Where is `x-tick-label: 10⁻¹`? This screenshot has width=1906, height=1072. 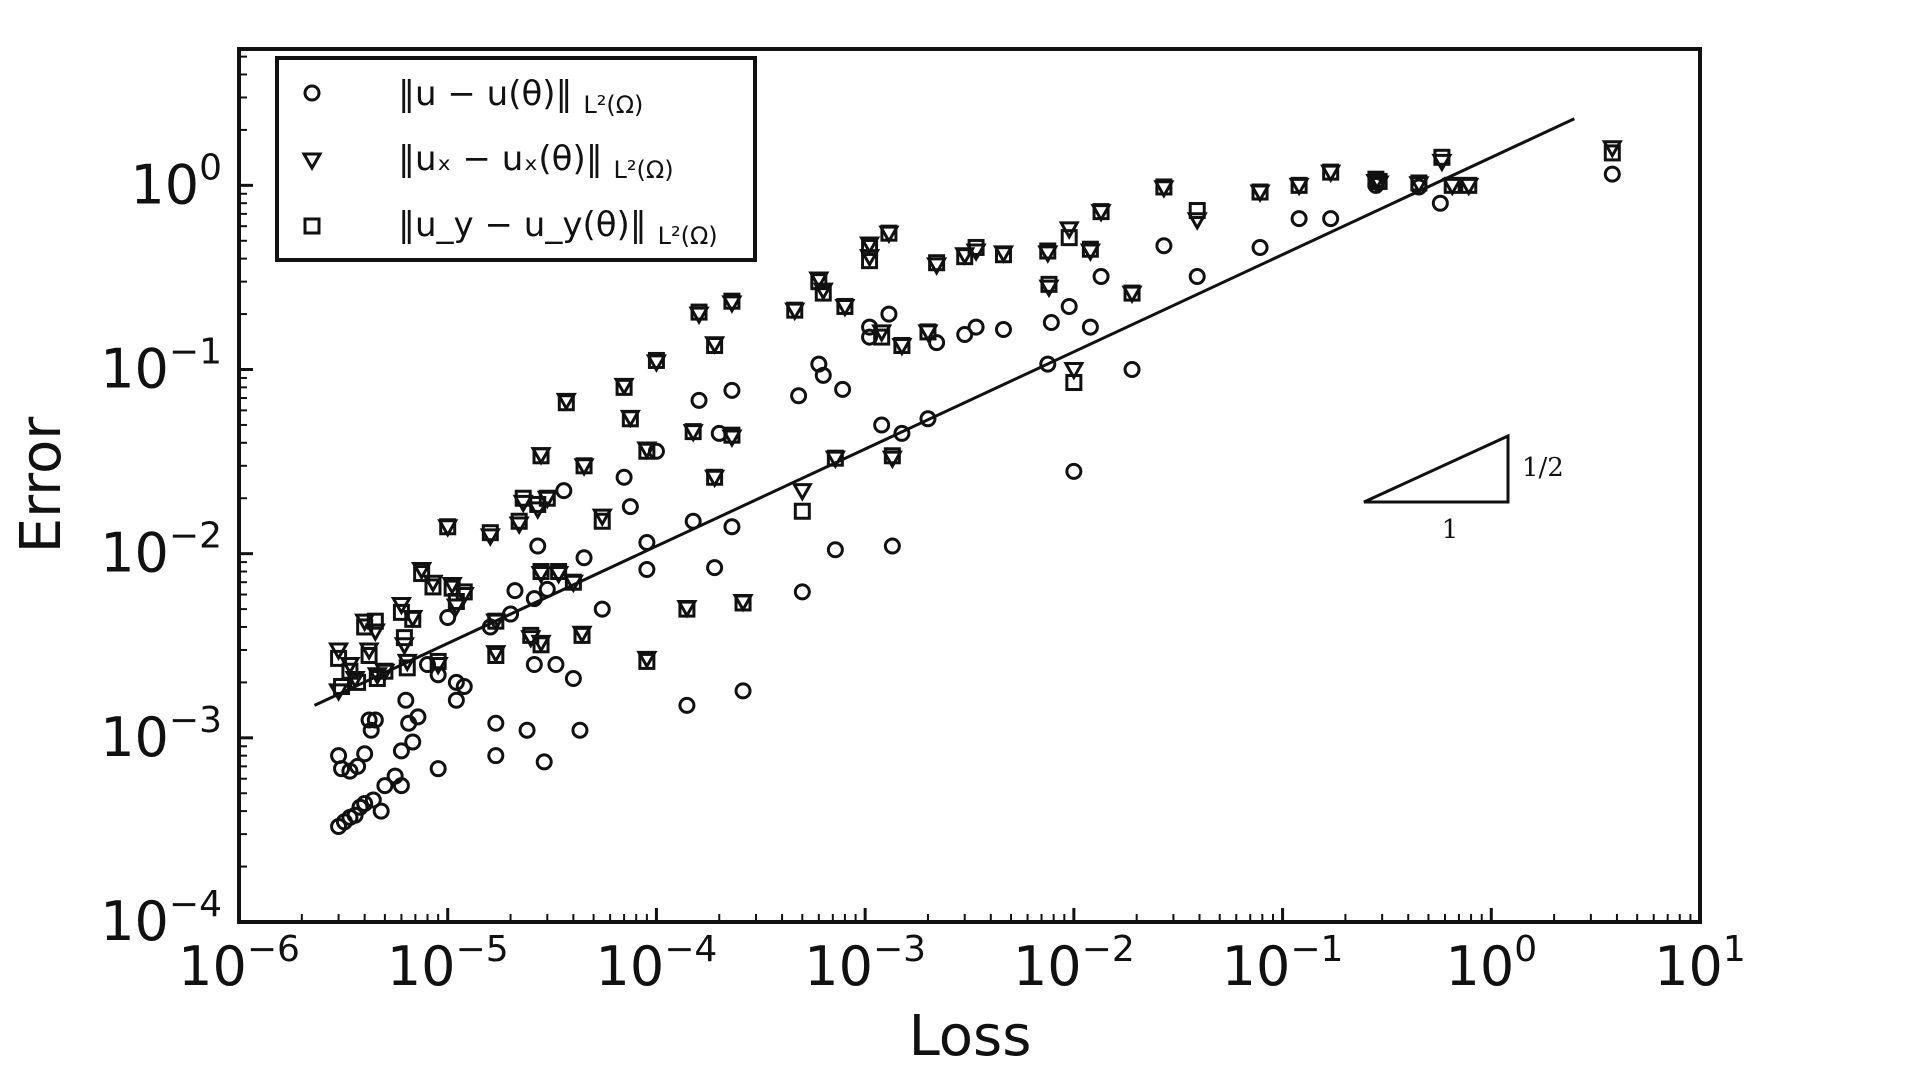
x-tick-label: 10⁻¹ is located at coordinates (1283, 963).